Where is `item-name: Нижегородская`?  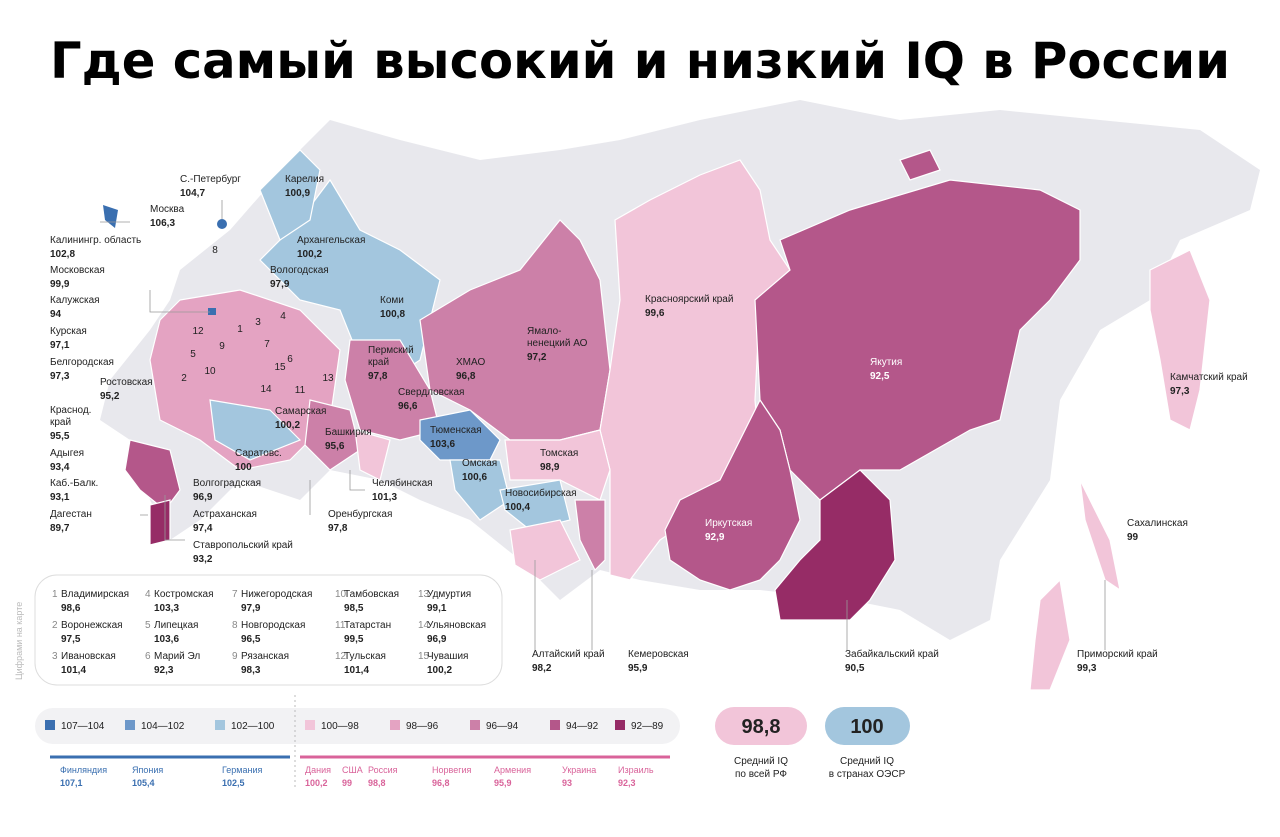
item-name: Нижегородская is located at coordinates (276, 594).